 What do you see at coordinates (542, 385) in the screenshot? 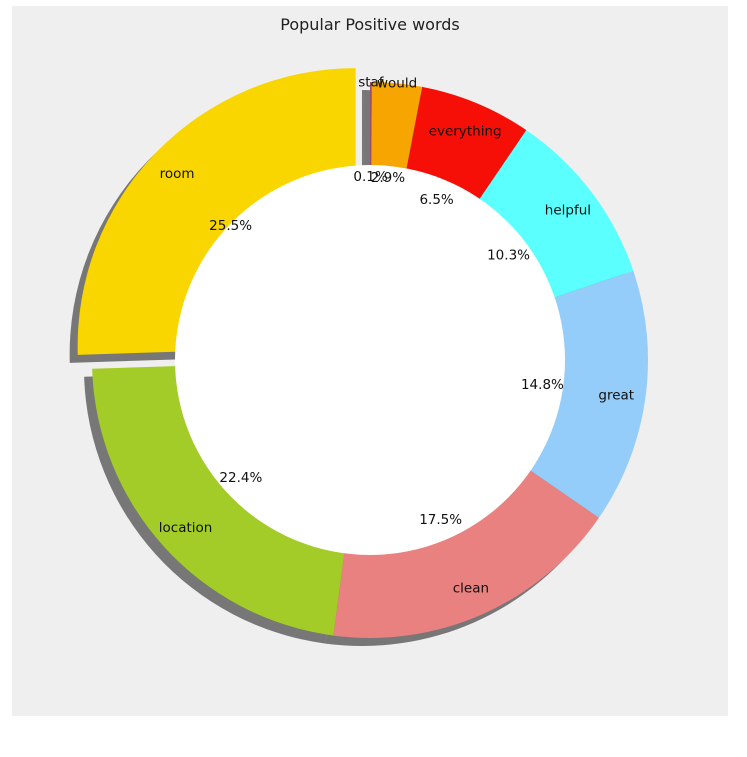
I see `slice-percent-great: 14.8%` at bounding box center [542, 385].